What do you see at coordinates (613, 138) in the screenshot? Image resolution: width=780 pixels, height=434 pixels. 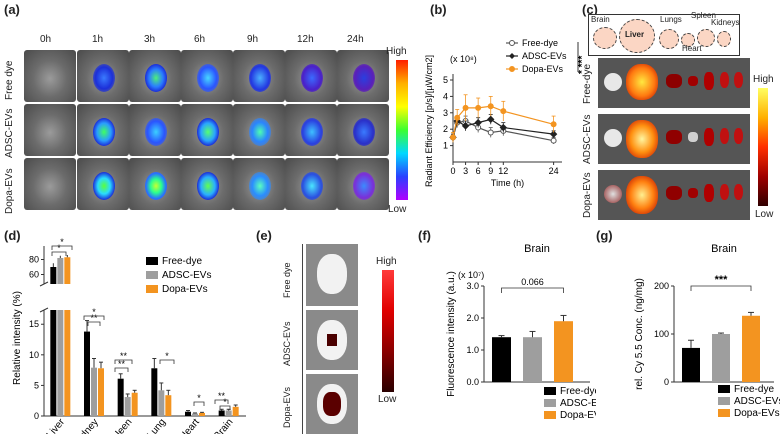 I see `brain-tissue` at bounding box center [613, 138].